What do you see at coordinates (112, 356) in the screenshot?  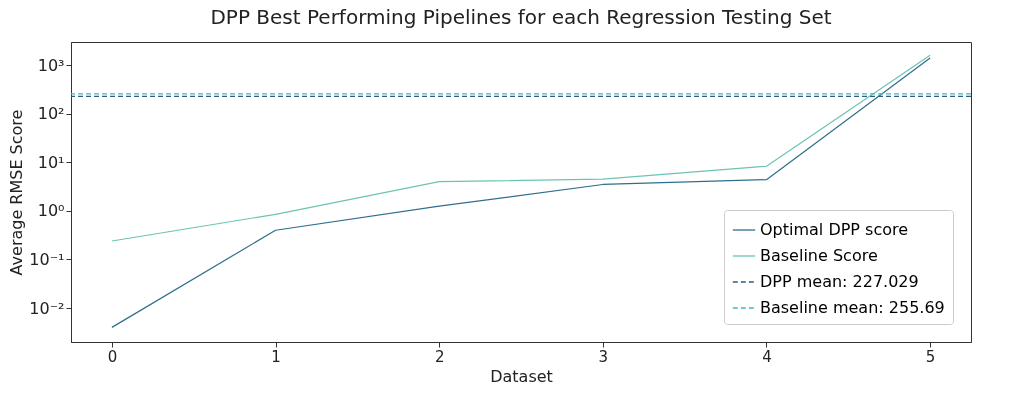 I see `x-tick-label: 0` at bounding box center [112, 356].